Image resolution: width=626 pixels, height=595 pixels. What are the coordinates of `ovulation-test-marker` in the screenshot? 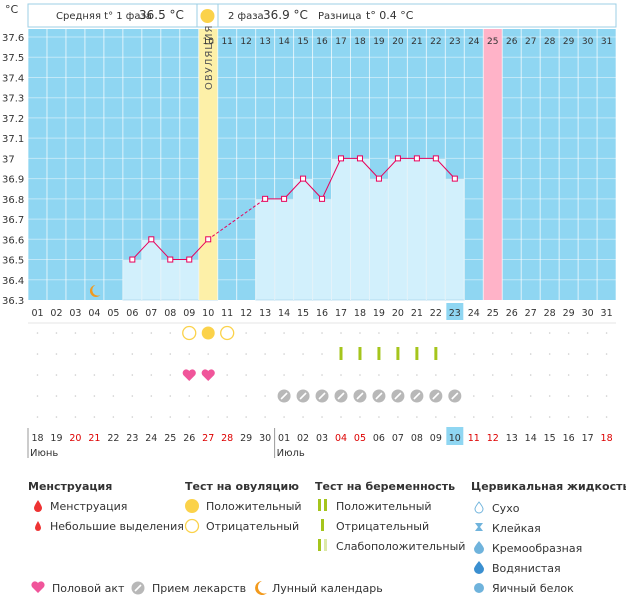 It's located at (208, 333).